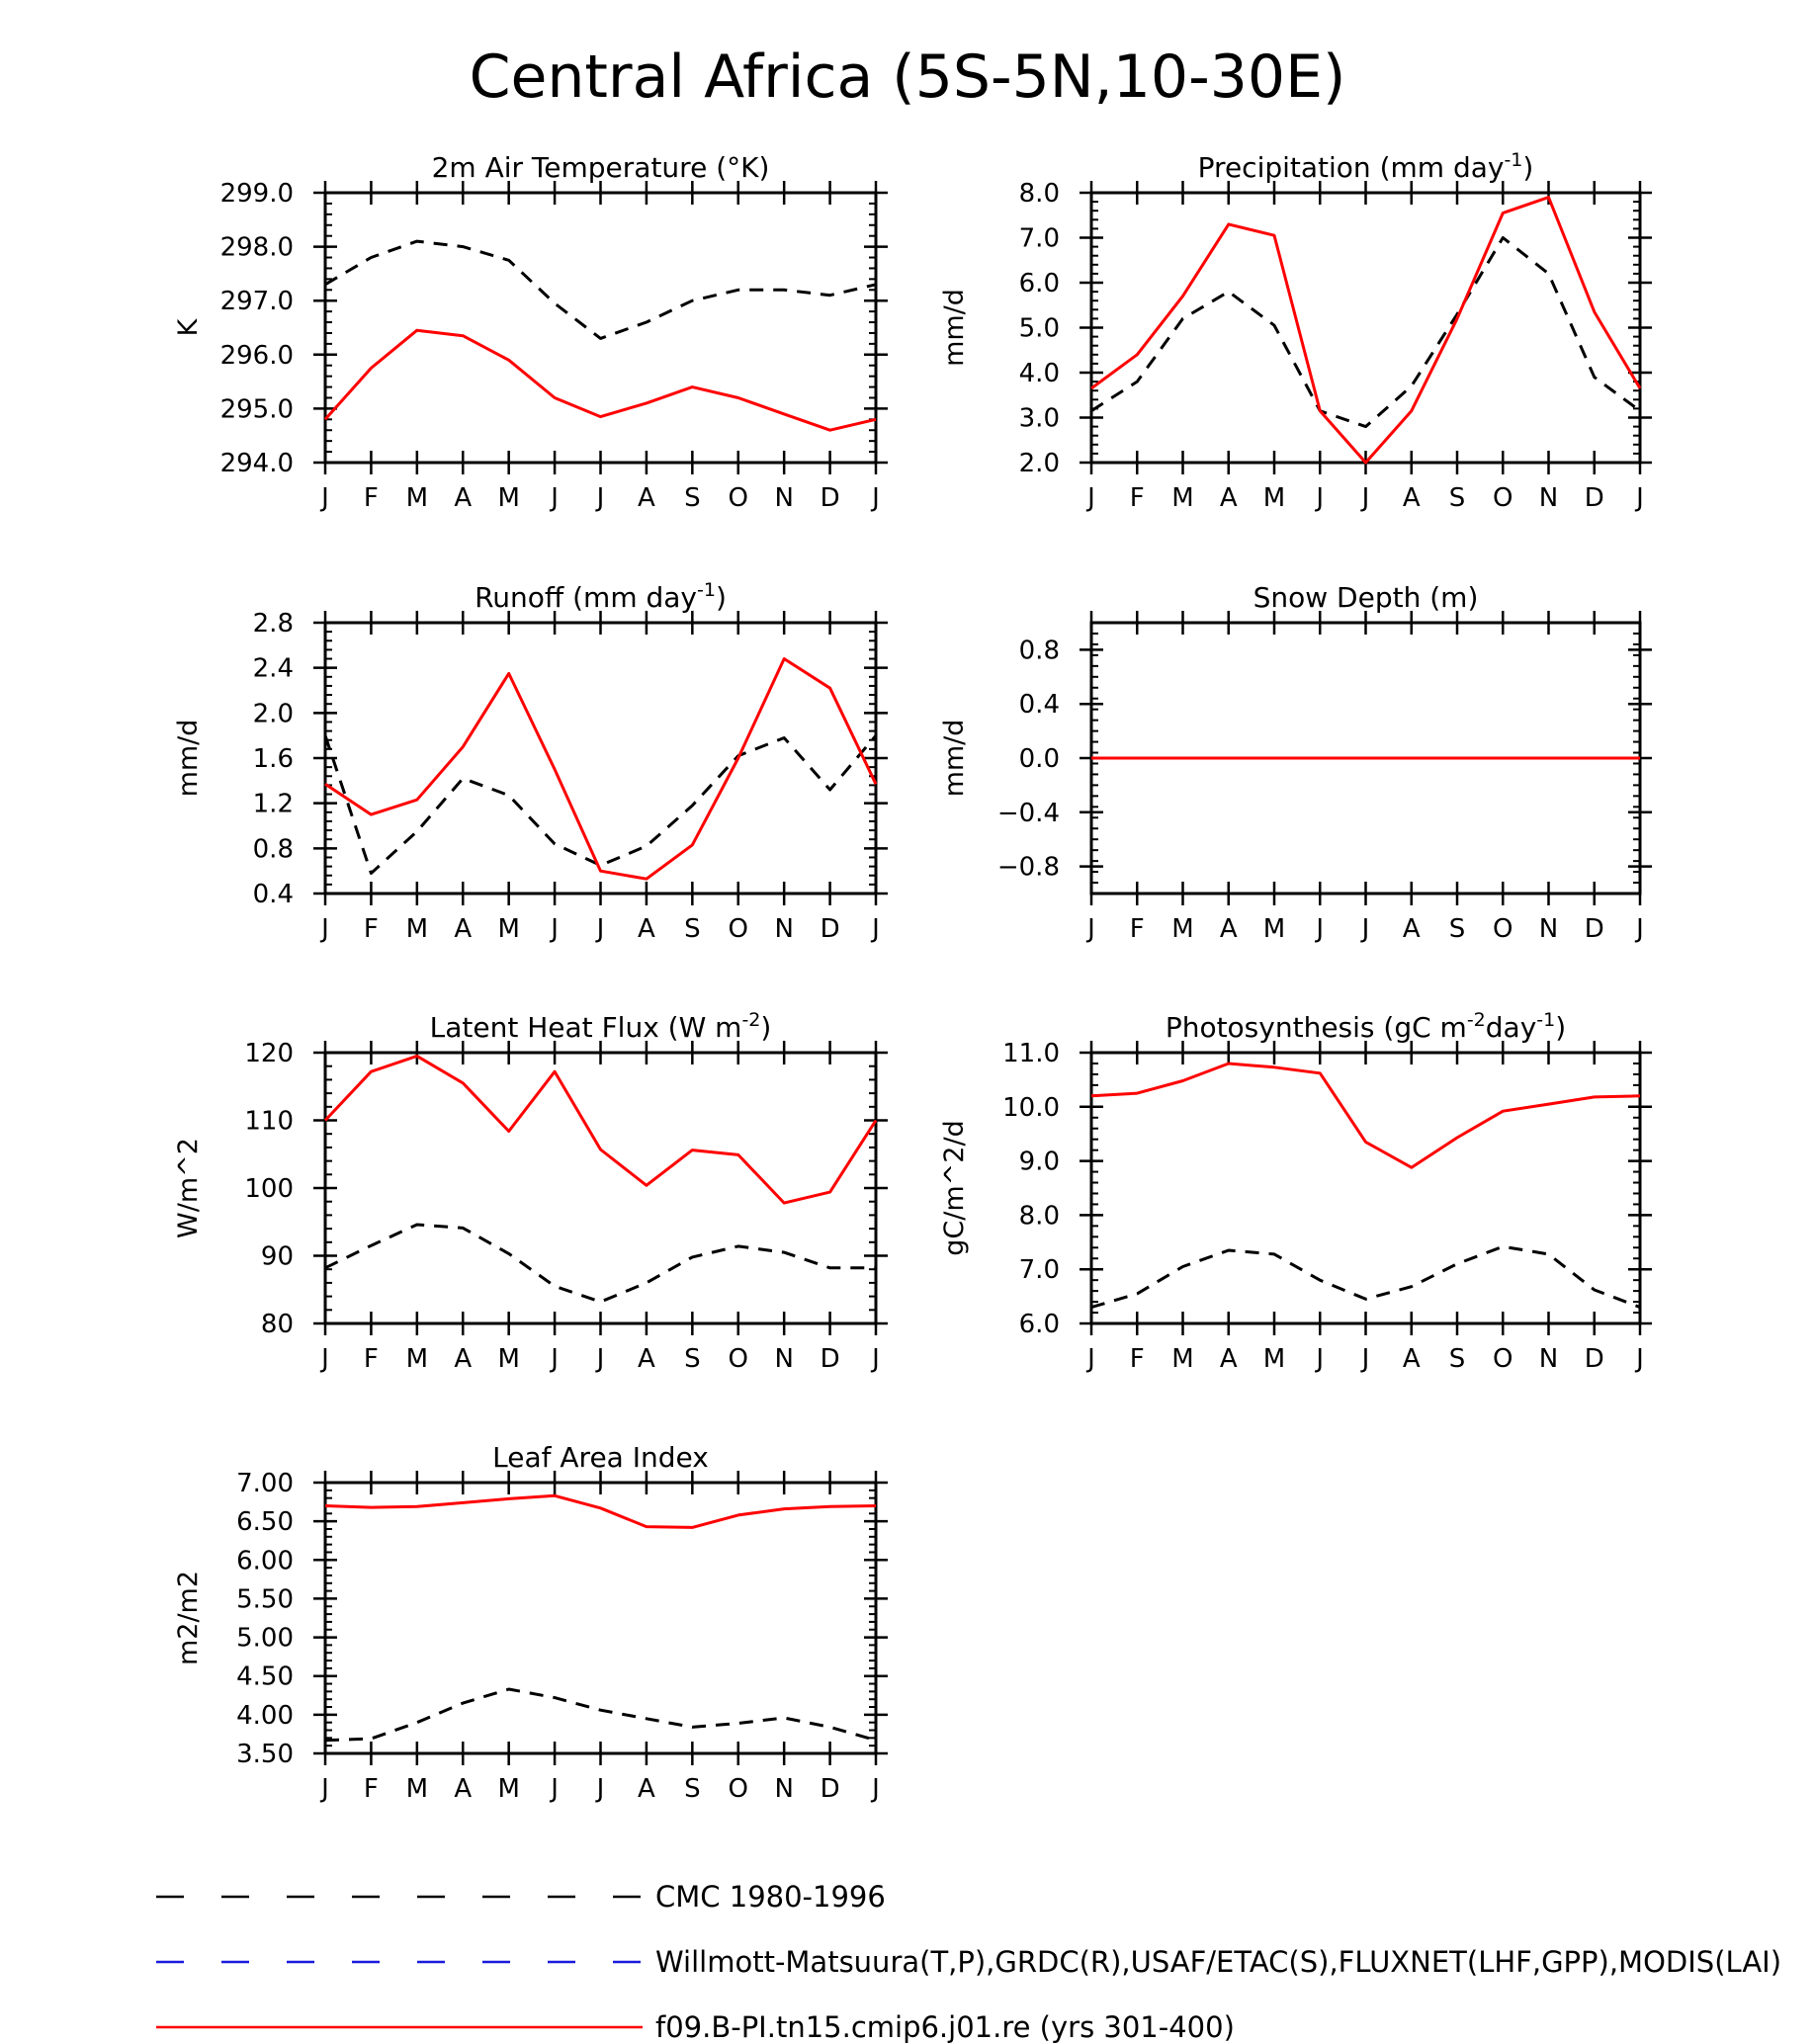 The image size is (1815, 2044). What do you see at coordinates (1029, 868) in the screenshot?
I see `y-tick-label: −0.8` at bounding box center [1029, 868].